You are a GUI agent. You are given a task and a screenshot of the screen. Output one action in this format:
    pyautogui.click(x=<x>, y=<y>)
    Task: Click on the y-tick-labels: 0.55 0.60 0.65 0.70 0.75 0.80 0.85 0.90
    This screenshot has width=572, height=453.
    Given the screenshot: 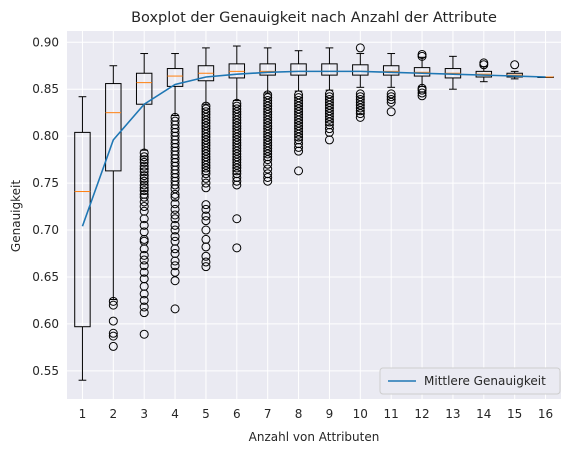 What is the action you would take?
    pyautogui.click(x=45, y=206)
    